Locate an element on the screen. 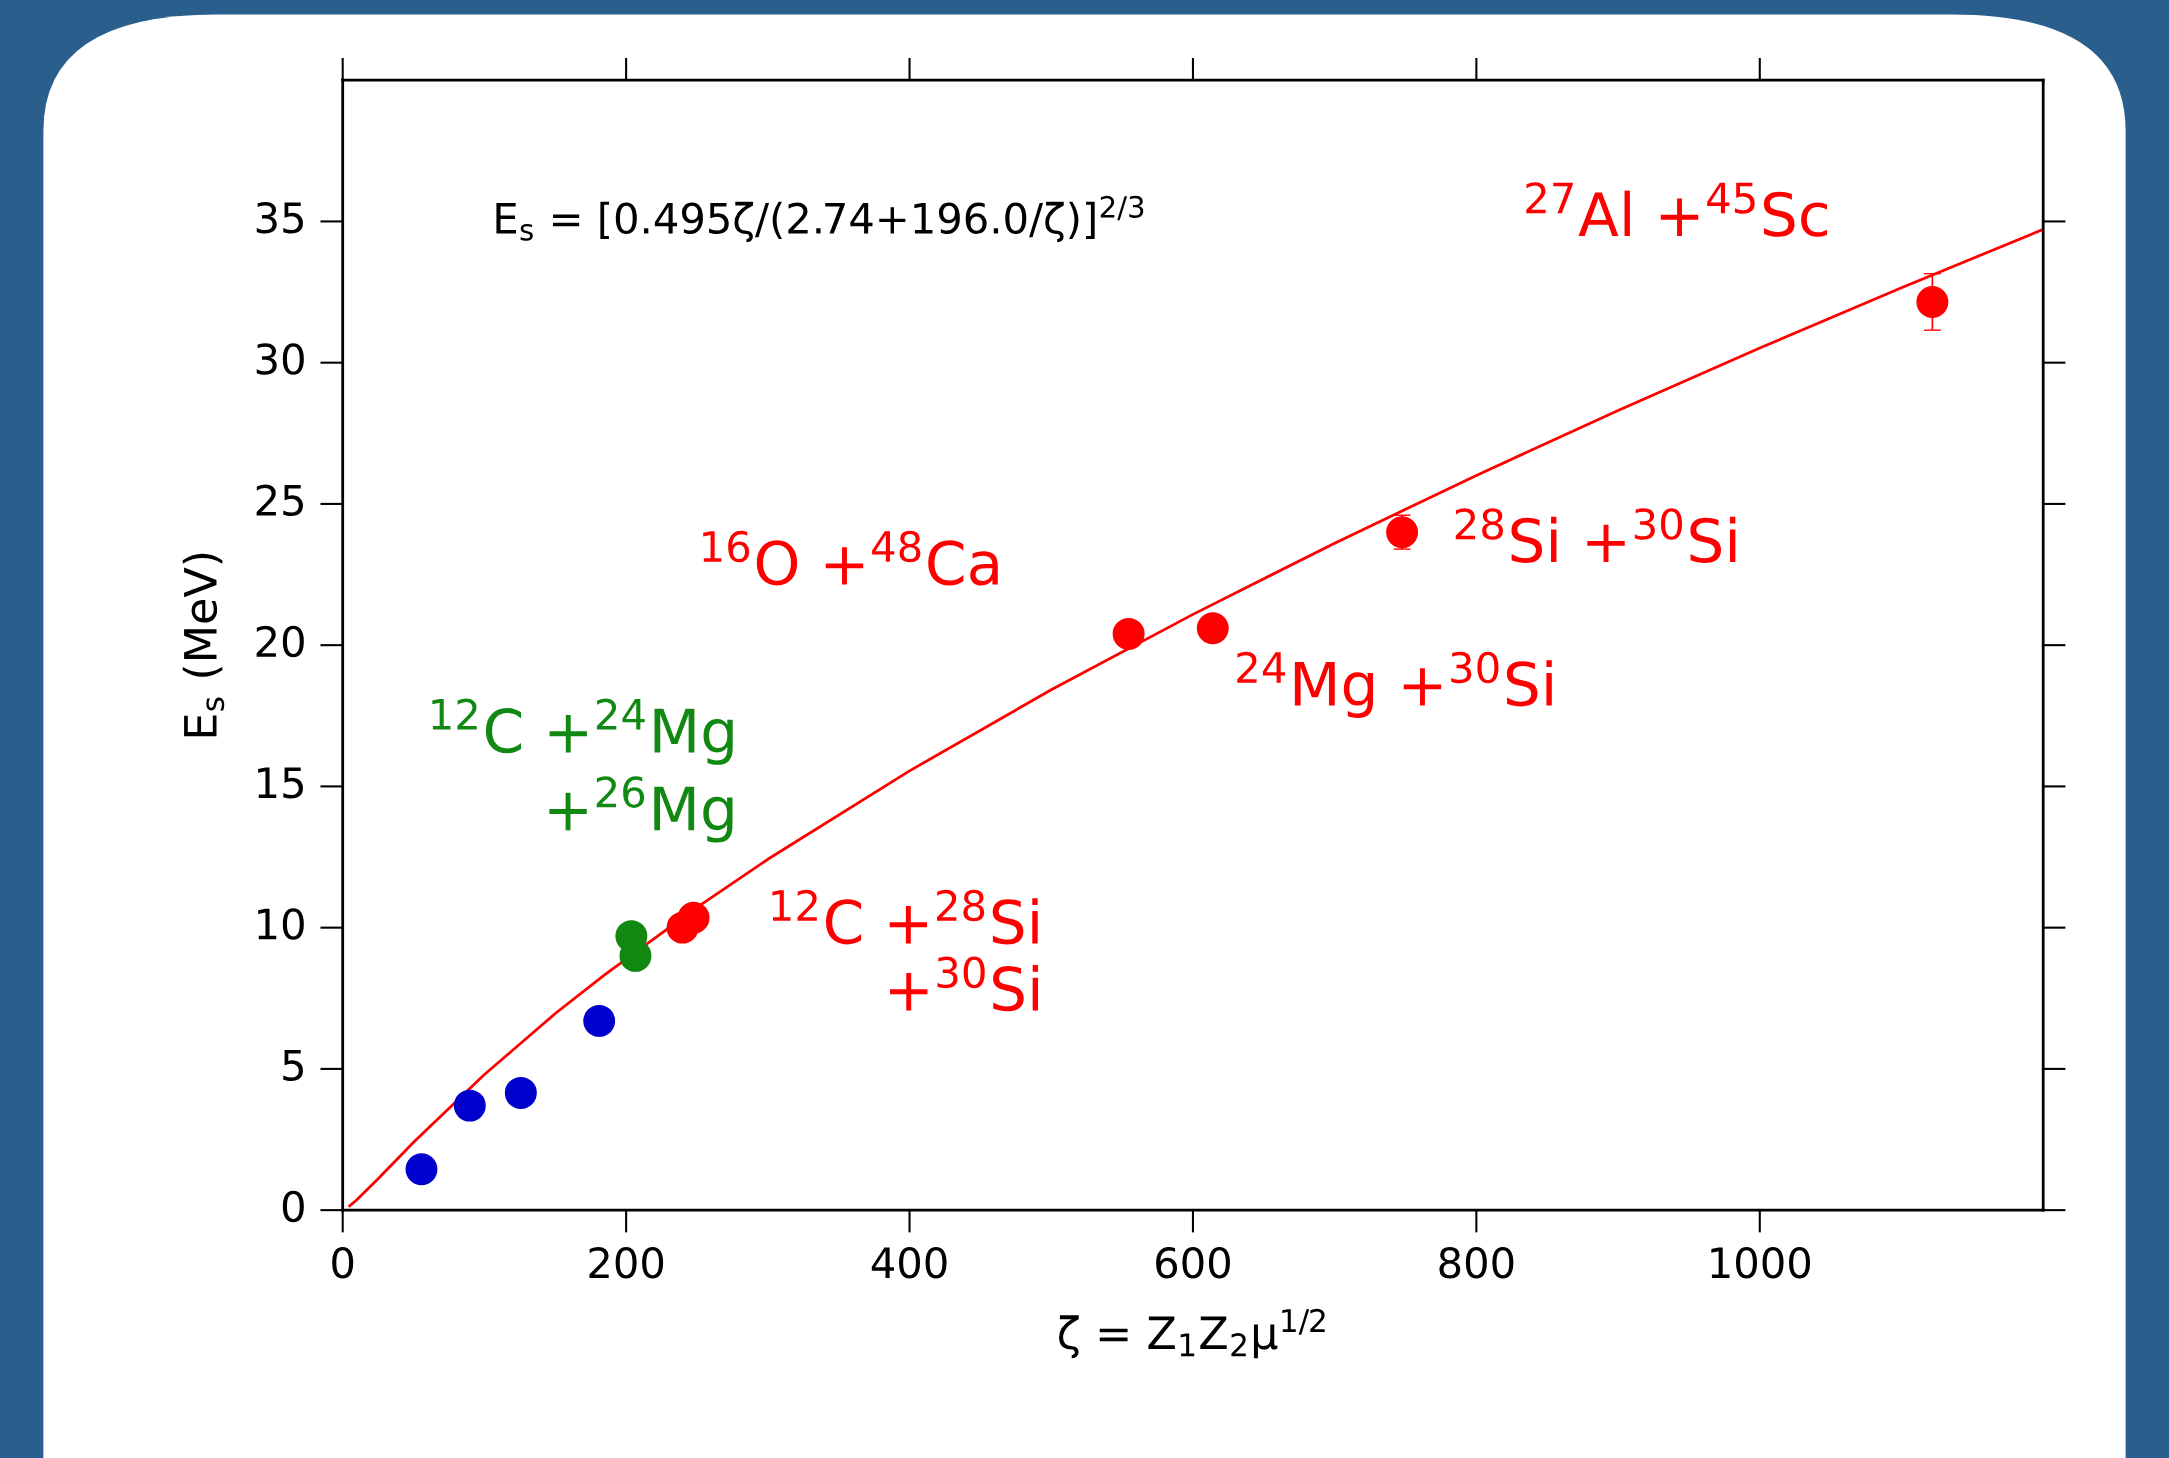  y-tick-label: 25 is located at coordinates (279, 500).